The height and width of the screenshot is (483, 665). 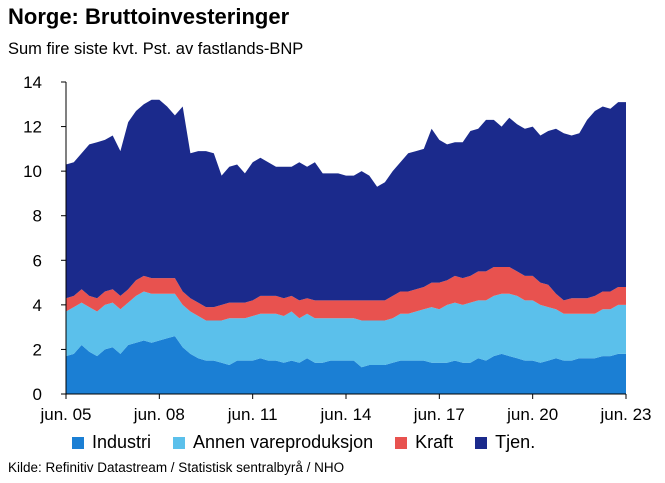 I want to click on legend-swatch-tjen, so click(x=481, y=442).